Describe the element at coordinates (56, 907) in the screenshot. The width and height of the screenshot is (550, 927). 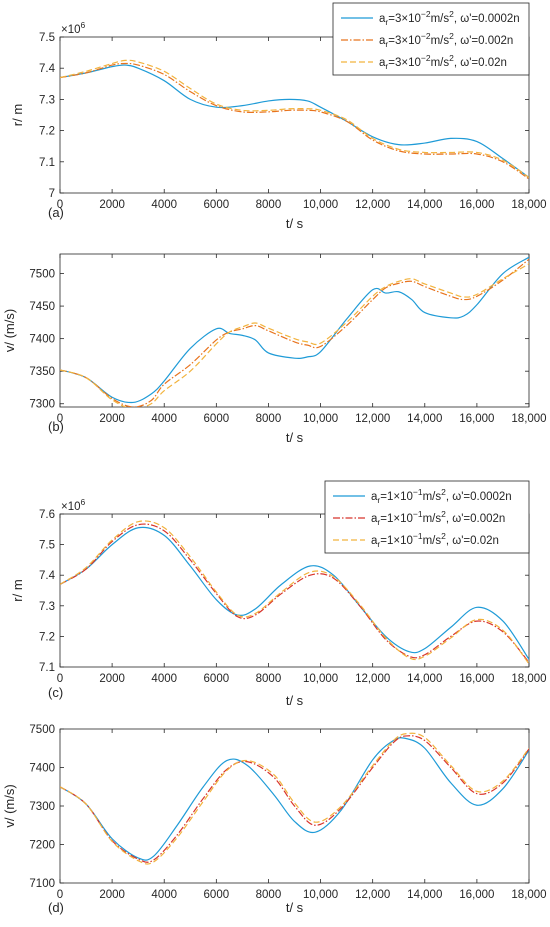
I see `panel-label: (d)` at that location.